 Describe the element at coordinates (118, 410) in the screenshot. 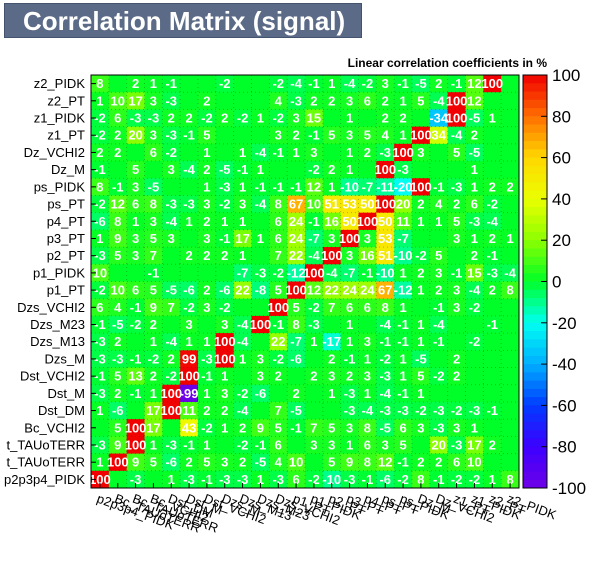

I see `cell-value-label: -6` at that location.